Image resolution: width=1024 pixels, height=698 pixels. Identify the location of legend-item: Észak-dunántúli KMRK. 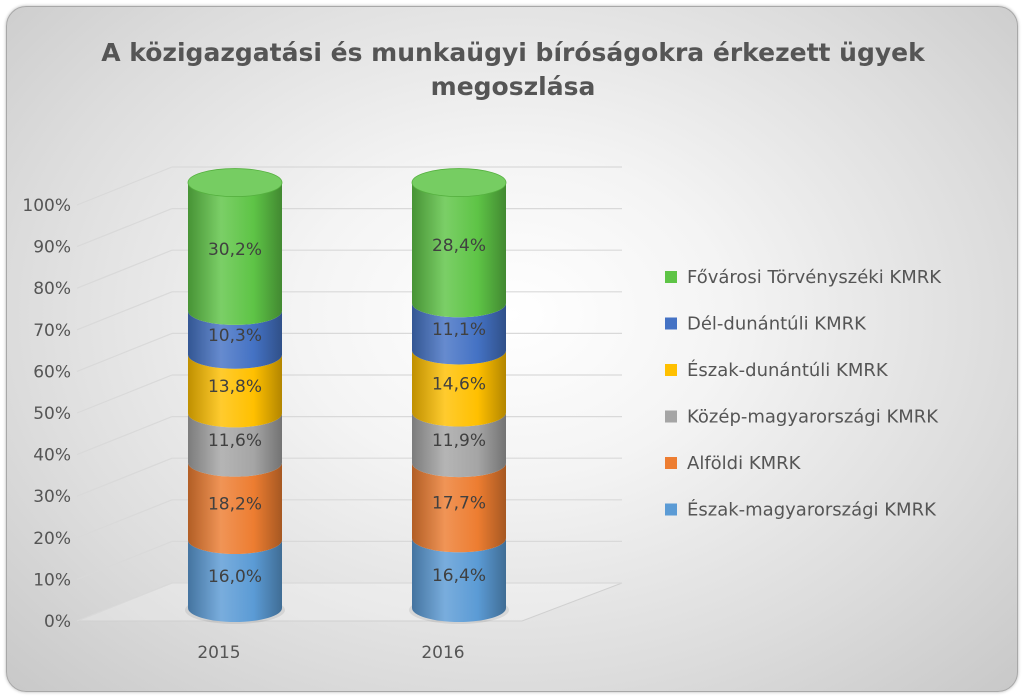
(777, 370).